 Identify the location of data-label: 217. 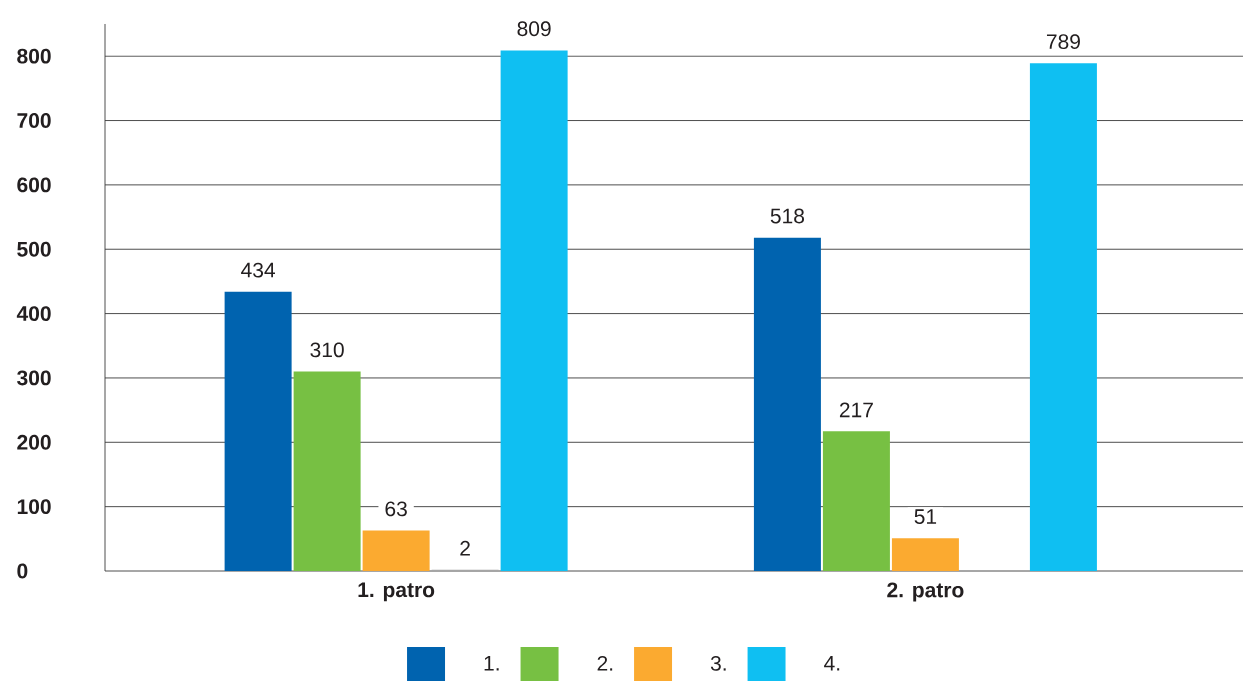
(856, 410).